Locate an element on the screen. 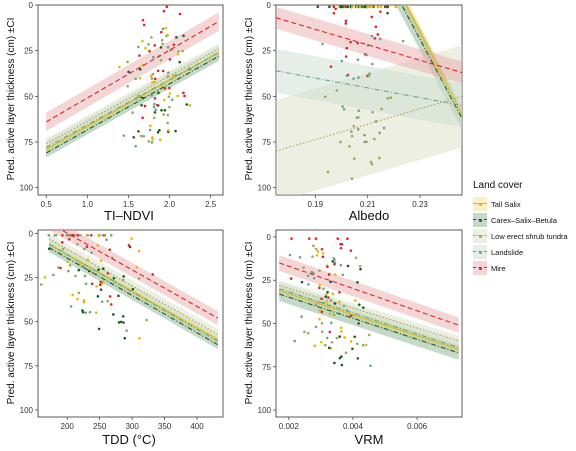 This screenshot has height=451, width=576. plot-area is located at coordinates (130, 323).